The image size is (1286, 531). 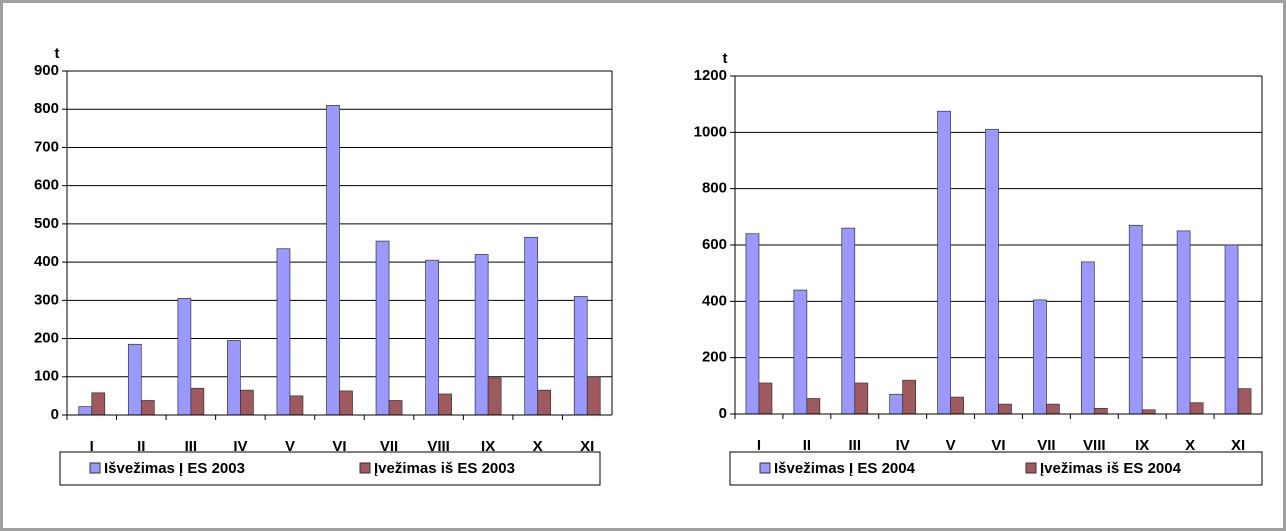 What do you see at coordinates (46, 146) in the screenshot?
I see `y-tick-label: 700` at bounding box center [46, 146].